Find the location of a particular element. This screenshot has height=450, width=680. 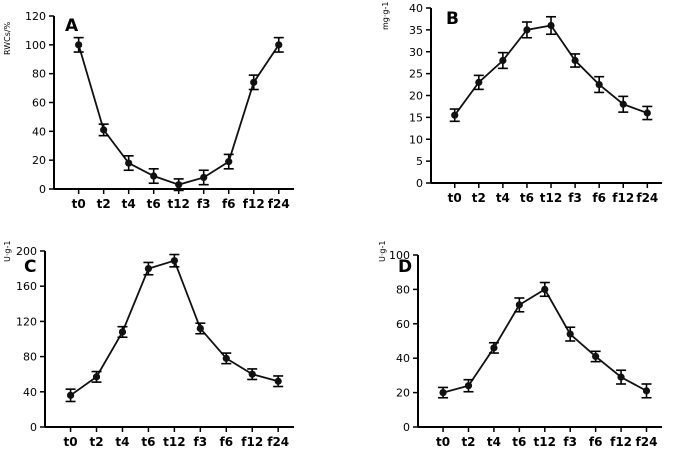

x-tick-label-a: f12 is located at coordinates (254, 204).